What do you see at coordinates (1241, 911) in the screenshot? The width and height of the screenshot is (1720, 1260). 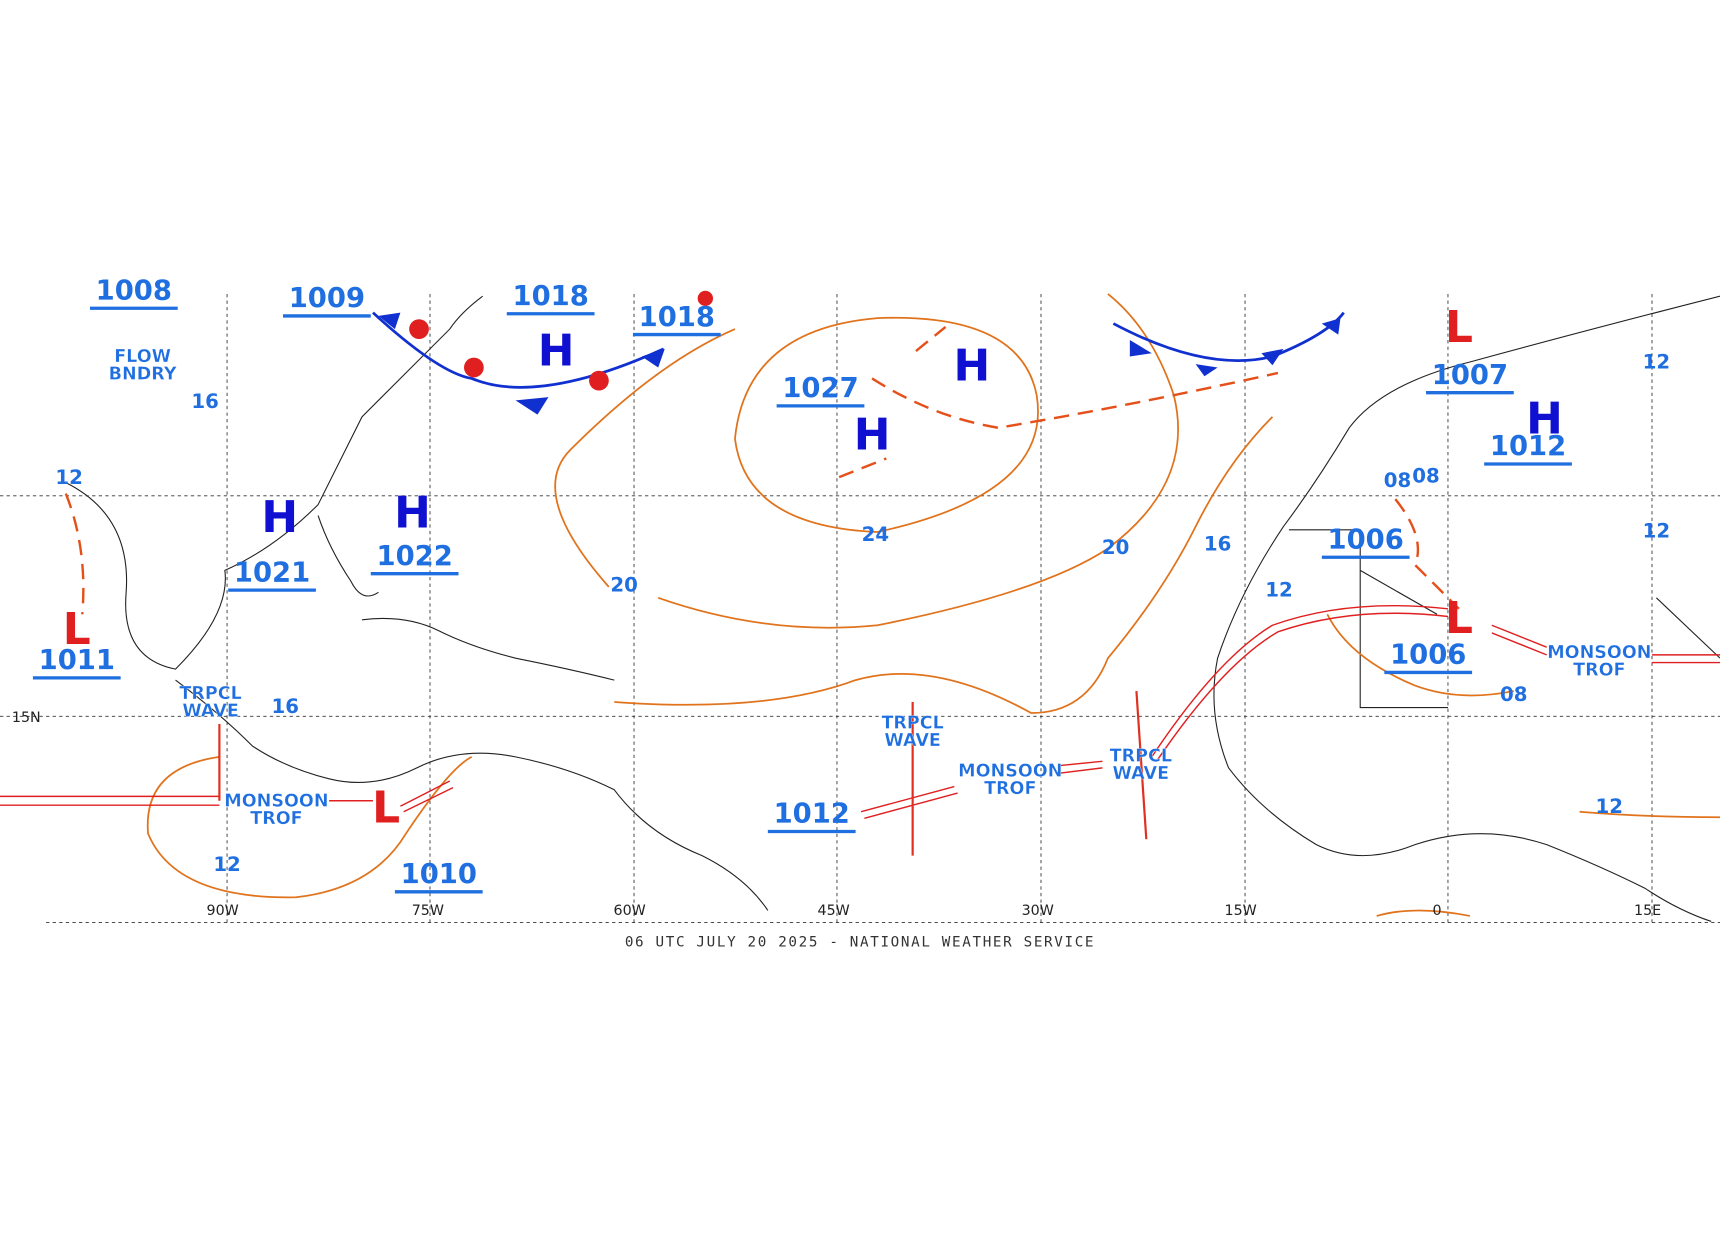 I see `longitude-label: 15W` at bounding box center [1241, 911].